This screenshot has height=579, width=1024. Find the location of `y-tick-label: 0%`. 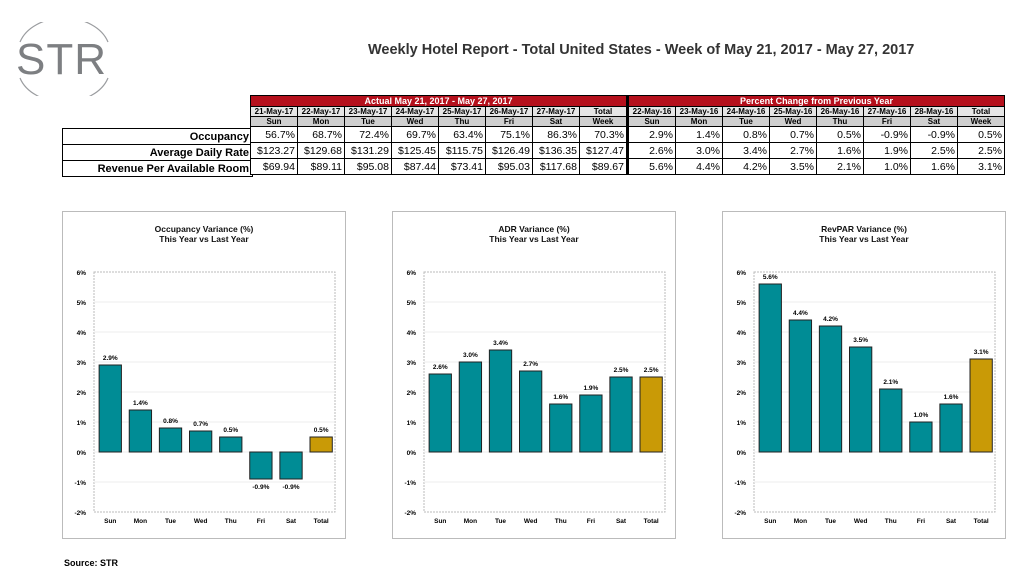

y-tick-label: 0% is located at coordinates (742, 453).